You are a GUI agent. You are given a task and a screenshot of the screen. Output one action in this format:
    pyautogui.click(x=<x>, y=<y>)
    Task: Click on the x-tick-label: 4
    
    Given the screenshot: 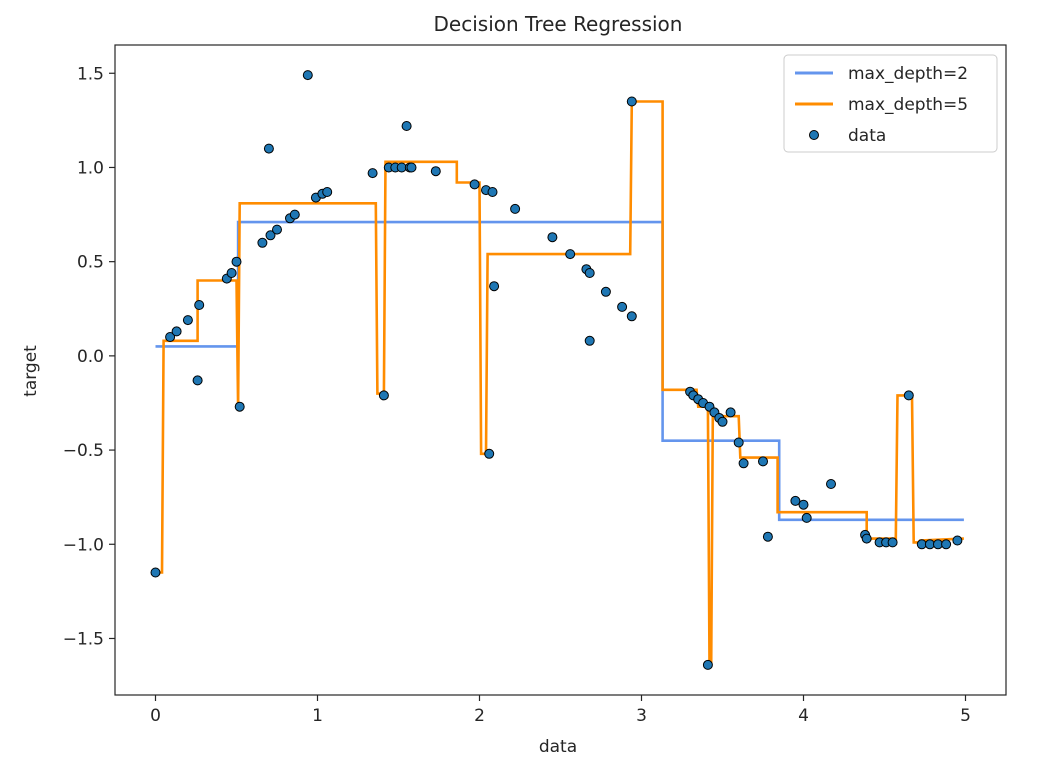 What is the action you would take?
    pyautogui.click(x=803, y=716)
    